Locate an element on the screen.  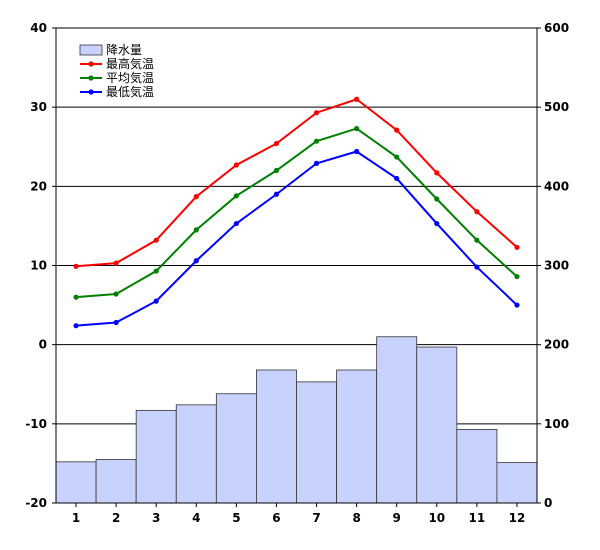
legend-label: 最低気温 is located at coordinates (130, 91).